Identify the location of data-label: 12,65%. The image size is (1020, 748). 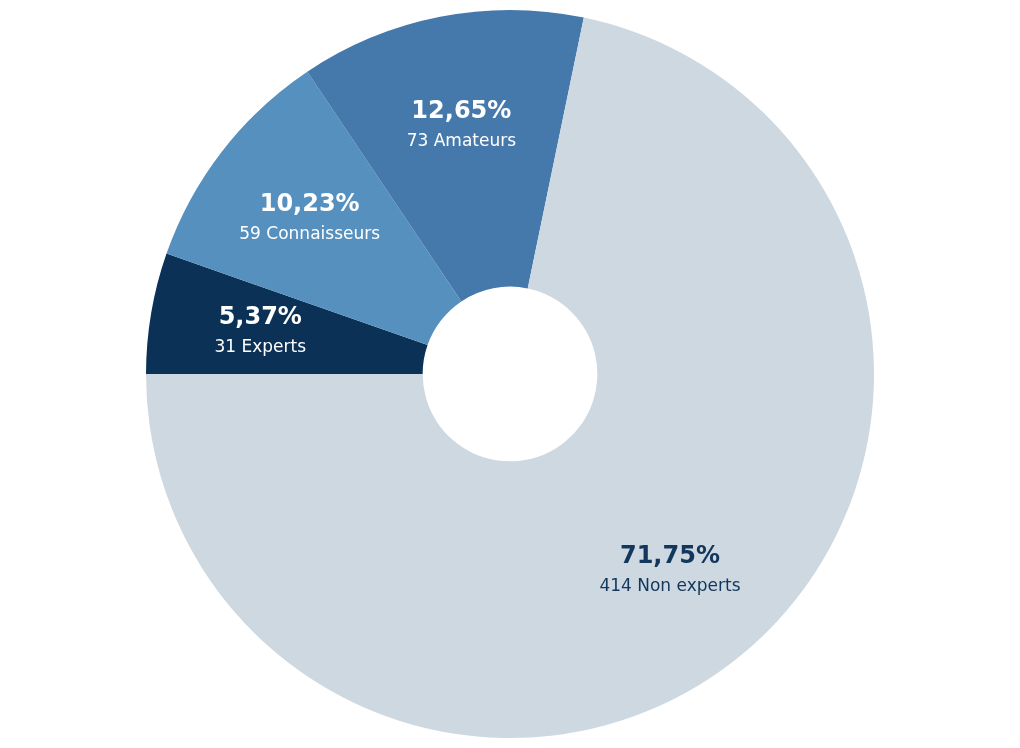
(461, 109).